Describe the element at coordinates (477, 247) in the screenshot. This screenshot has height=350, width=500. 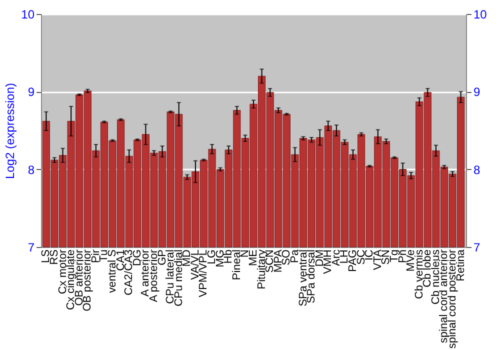
I see `y2-tick-label: 7` at that location.